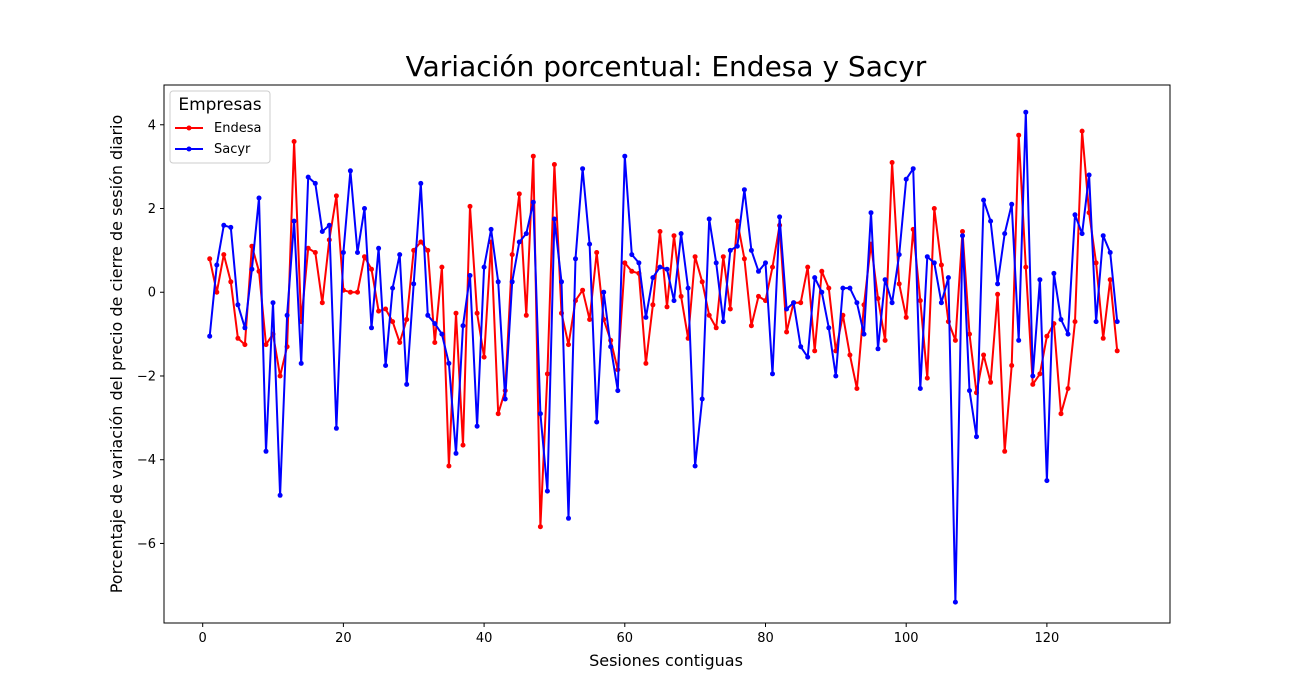 This screenshot has height=700, width=1300. I want to click on x-tick-label: 0, so click(203, 638).